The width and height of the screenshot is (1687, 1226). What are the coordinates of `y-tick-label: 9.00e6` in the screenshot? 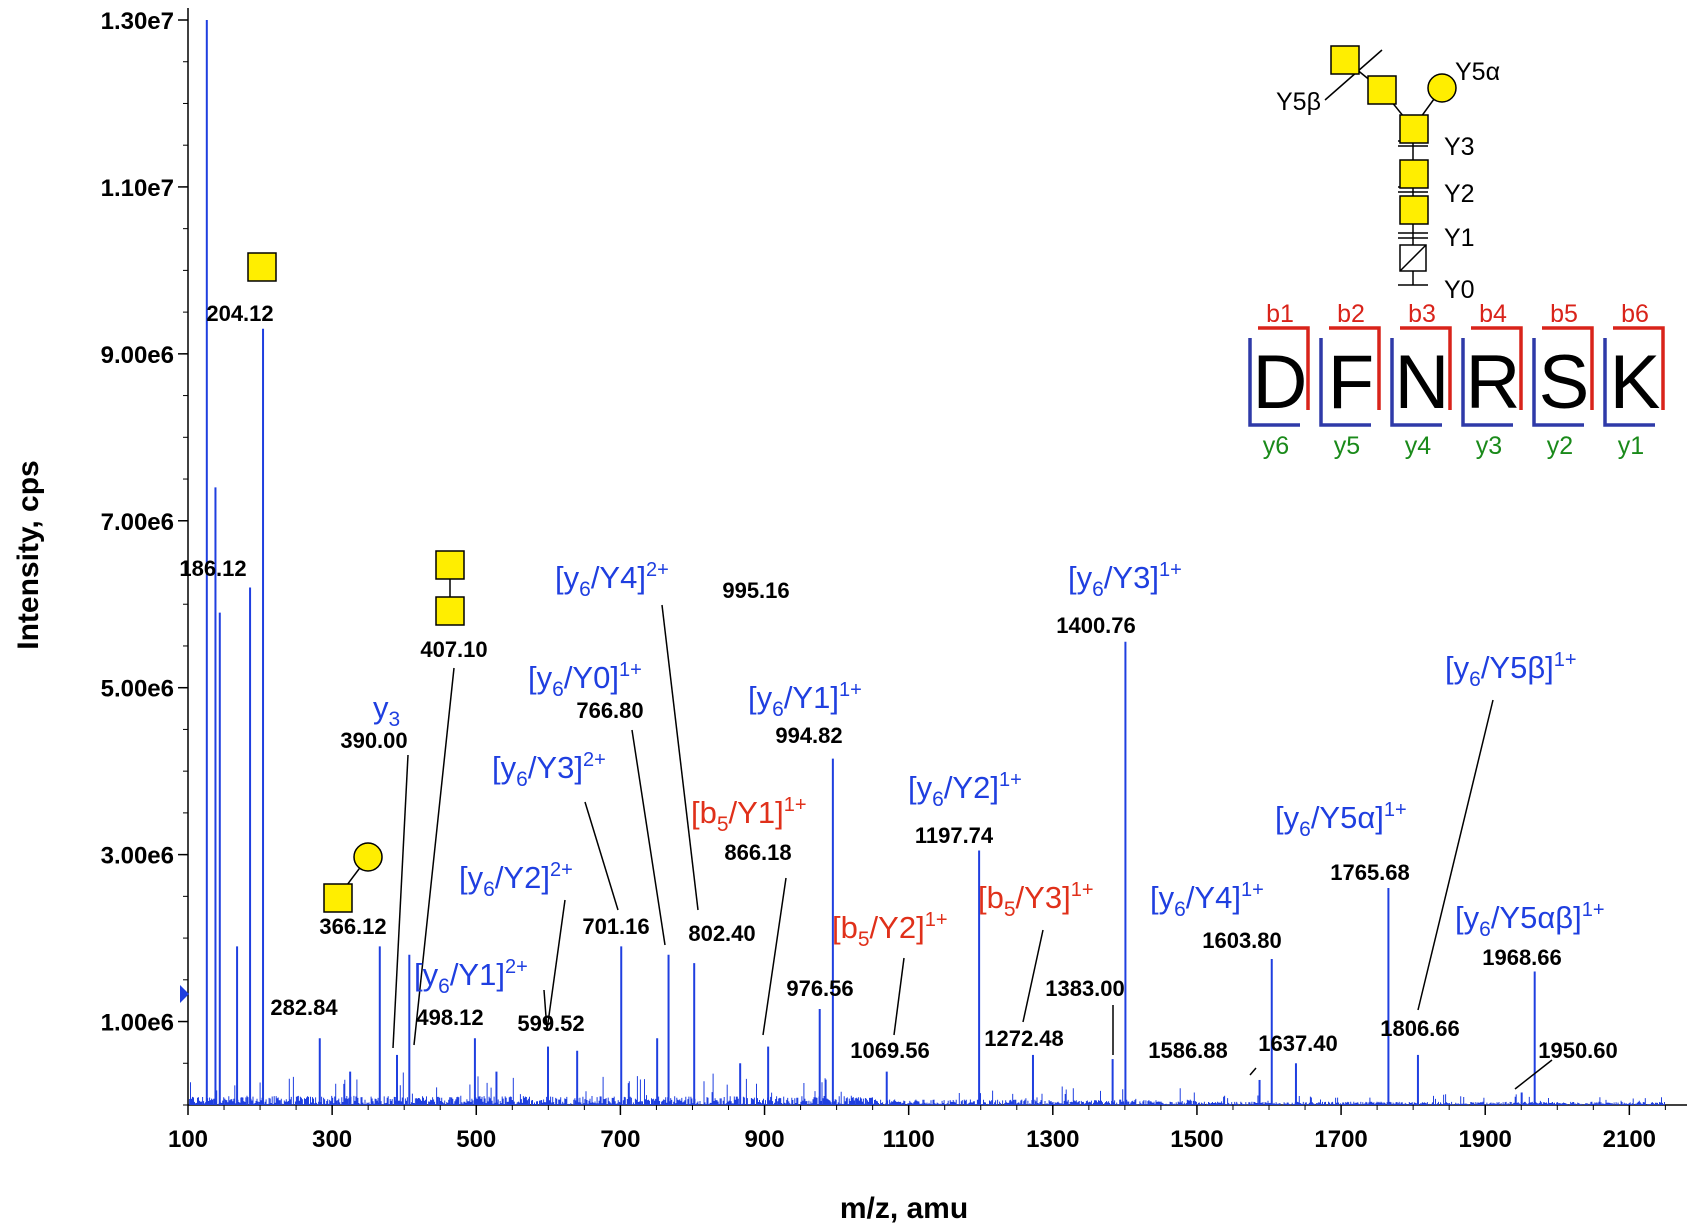 It's located at (137, 355).